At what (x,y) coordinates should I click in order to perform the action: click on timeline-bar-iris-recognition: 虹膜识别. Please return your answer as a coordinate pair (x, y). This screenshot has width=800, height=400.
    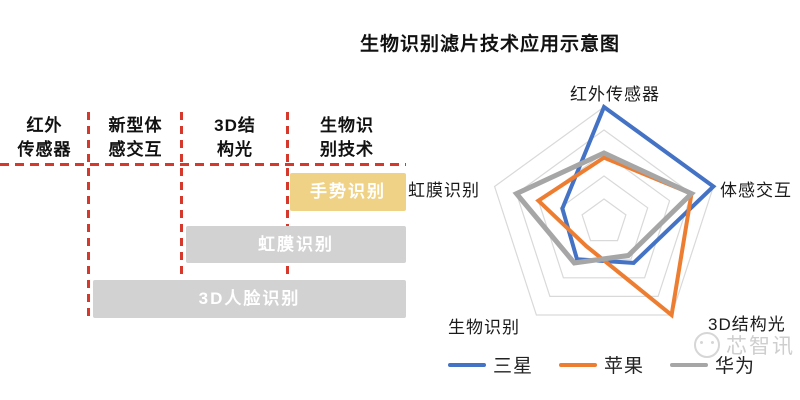
    Looking at the image, I should click on (296, 244).